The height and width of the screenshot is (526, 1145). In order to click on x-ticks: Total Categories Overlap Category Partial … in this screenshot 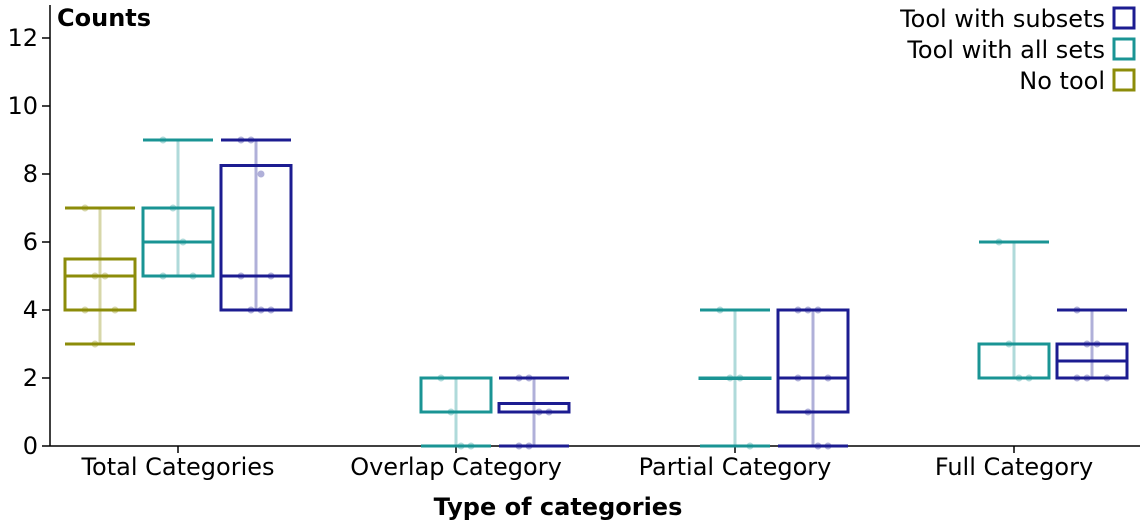, I will do `click(586, 463)`.